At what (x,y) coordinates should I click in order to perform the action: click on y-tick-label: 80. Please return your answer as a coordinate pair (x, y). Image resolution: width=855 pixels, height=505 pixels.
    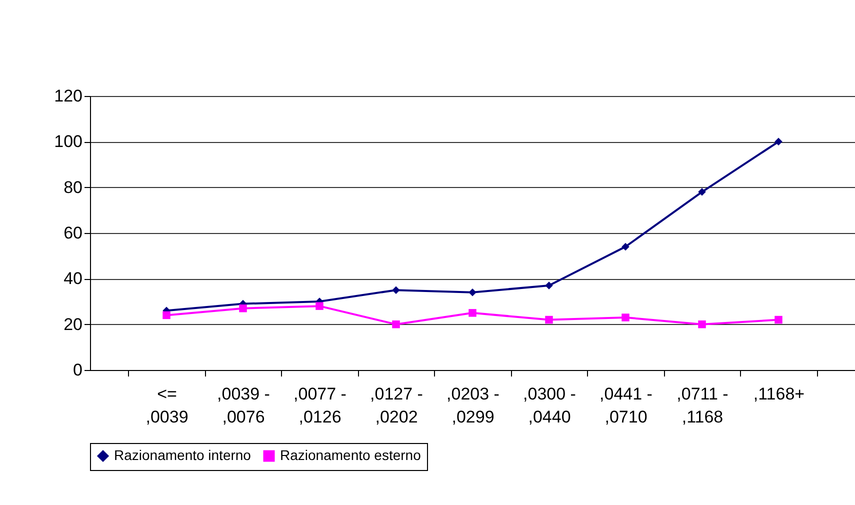
    Looking at the image, I should click on (73, 187).